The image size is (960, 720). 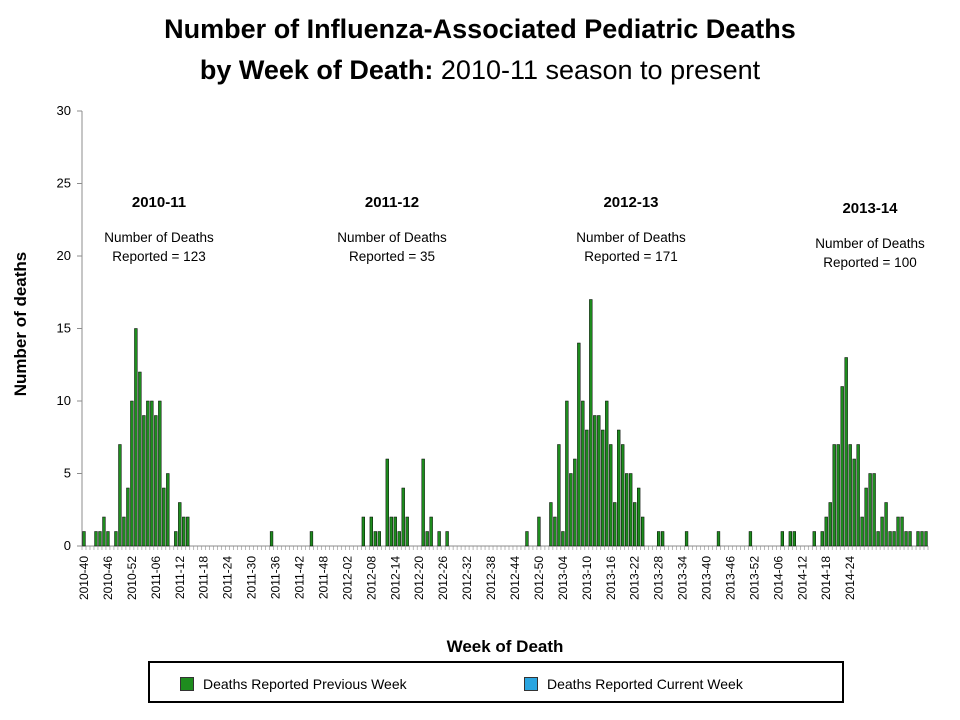 What do you see at coordinates (371, 578) in the screenshot?
I see `x-tick-label: 2012-08` at bounding box center [371, 578].